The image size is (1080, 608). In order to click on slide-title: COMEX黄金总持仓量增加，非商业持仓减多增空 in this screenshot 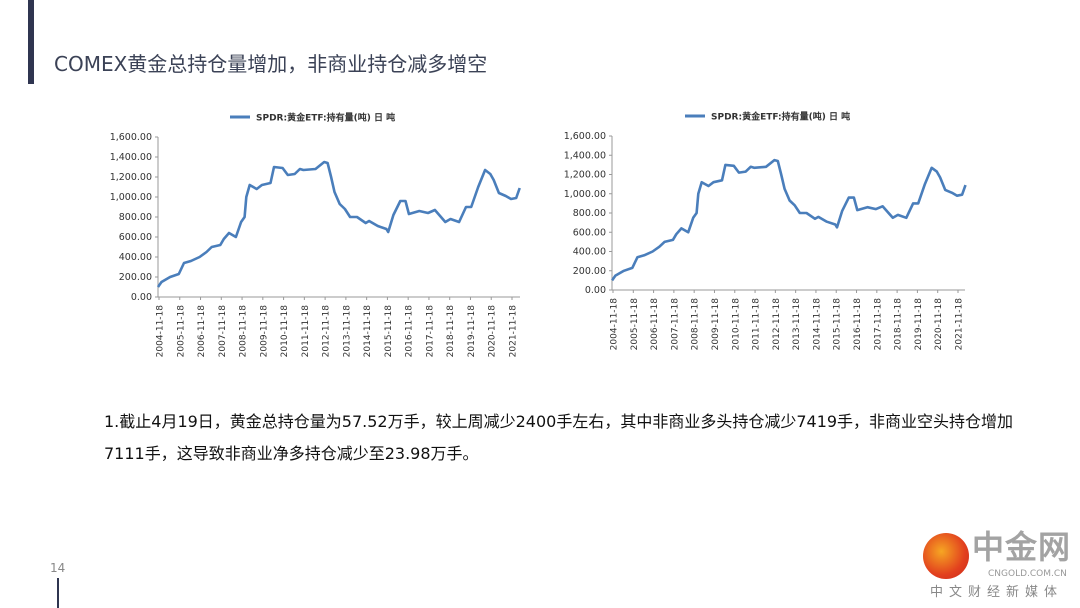, I will do `click(271, 64)`.